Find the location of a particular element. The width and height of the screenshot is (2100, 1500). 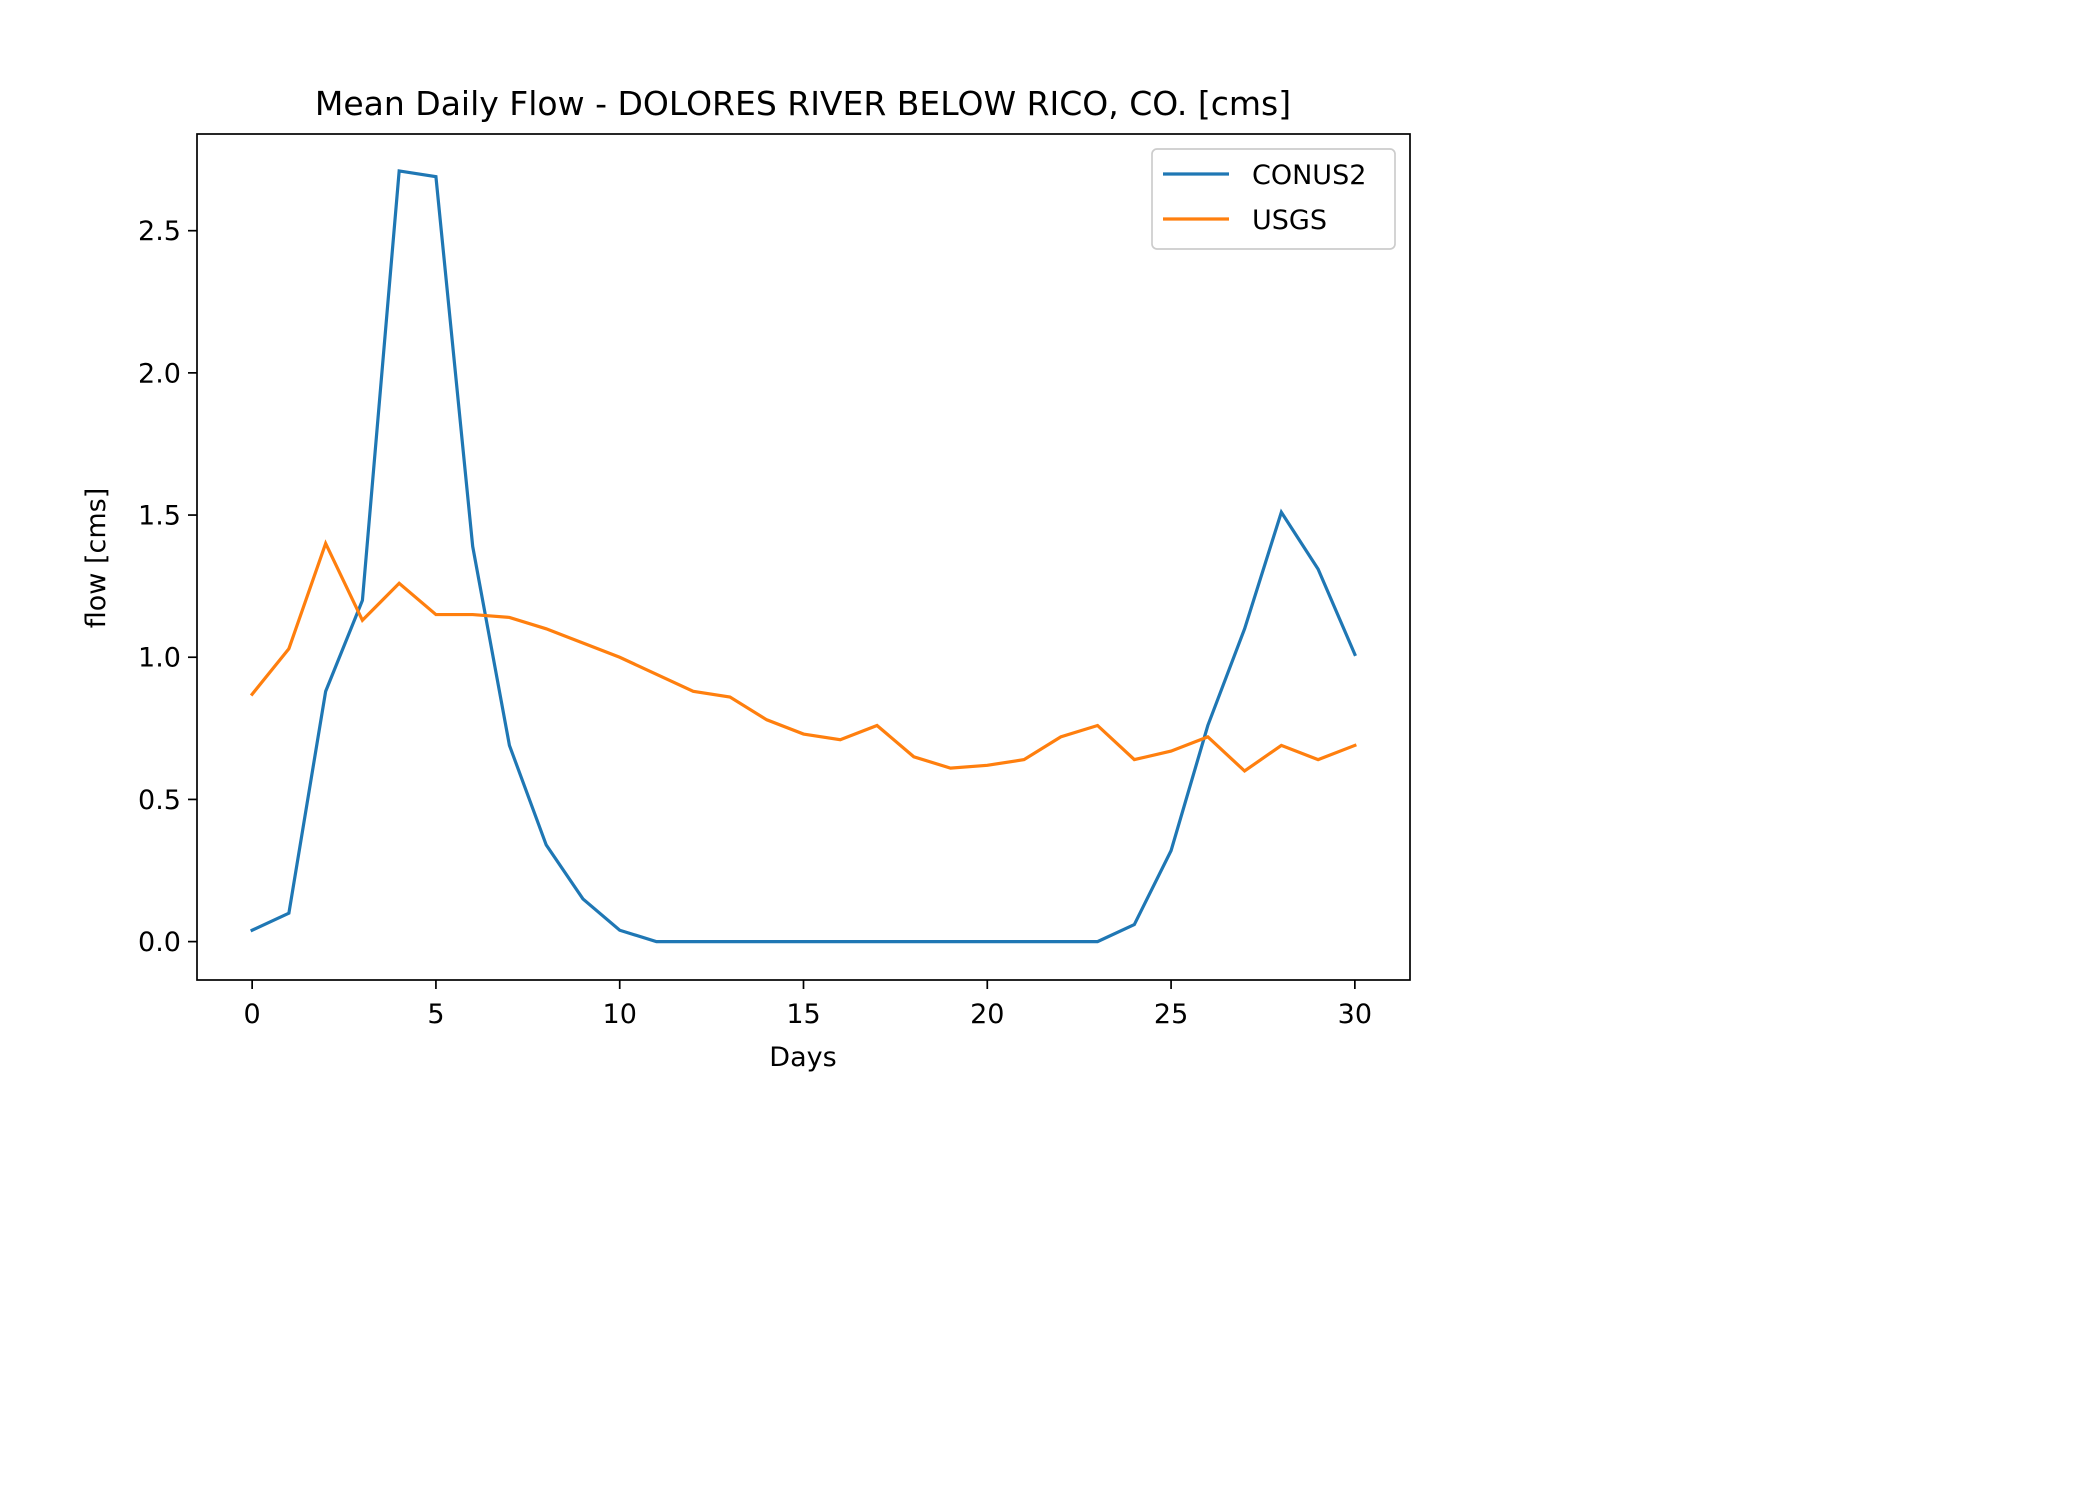

y-tick-label: 0.5 is located at coordinates (159, 800).